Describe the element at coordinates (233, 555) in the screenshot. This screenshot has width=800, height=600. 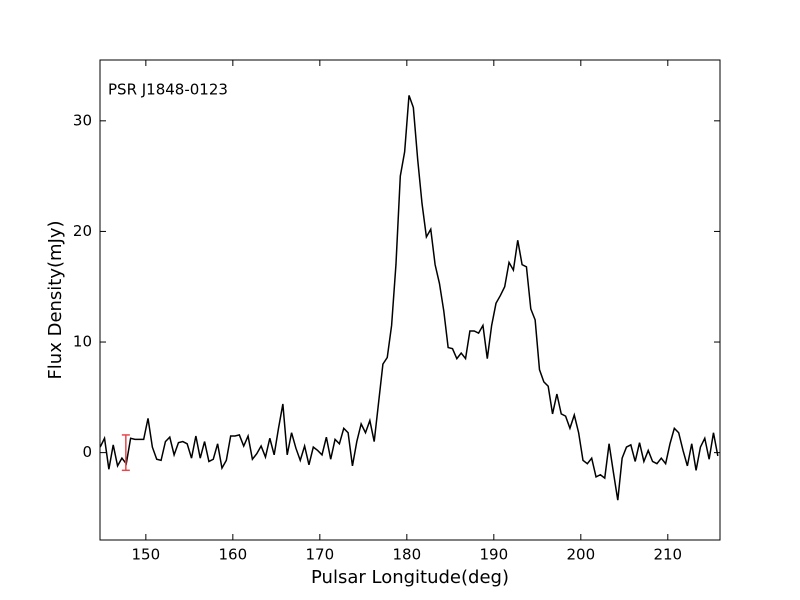
I see `x-tick-label: 160` at that location.